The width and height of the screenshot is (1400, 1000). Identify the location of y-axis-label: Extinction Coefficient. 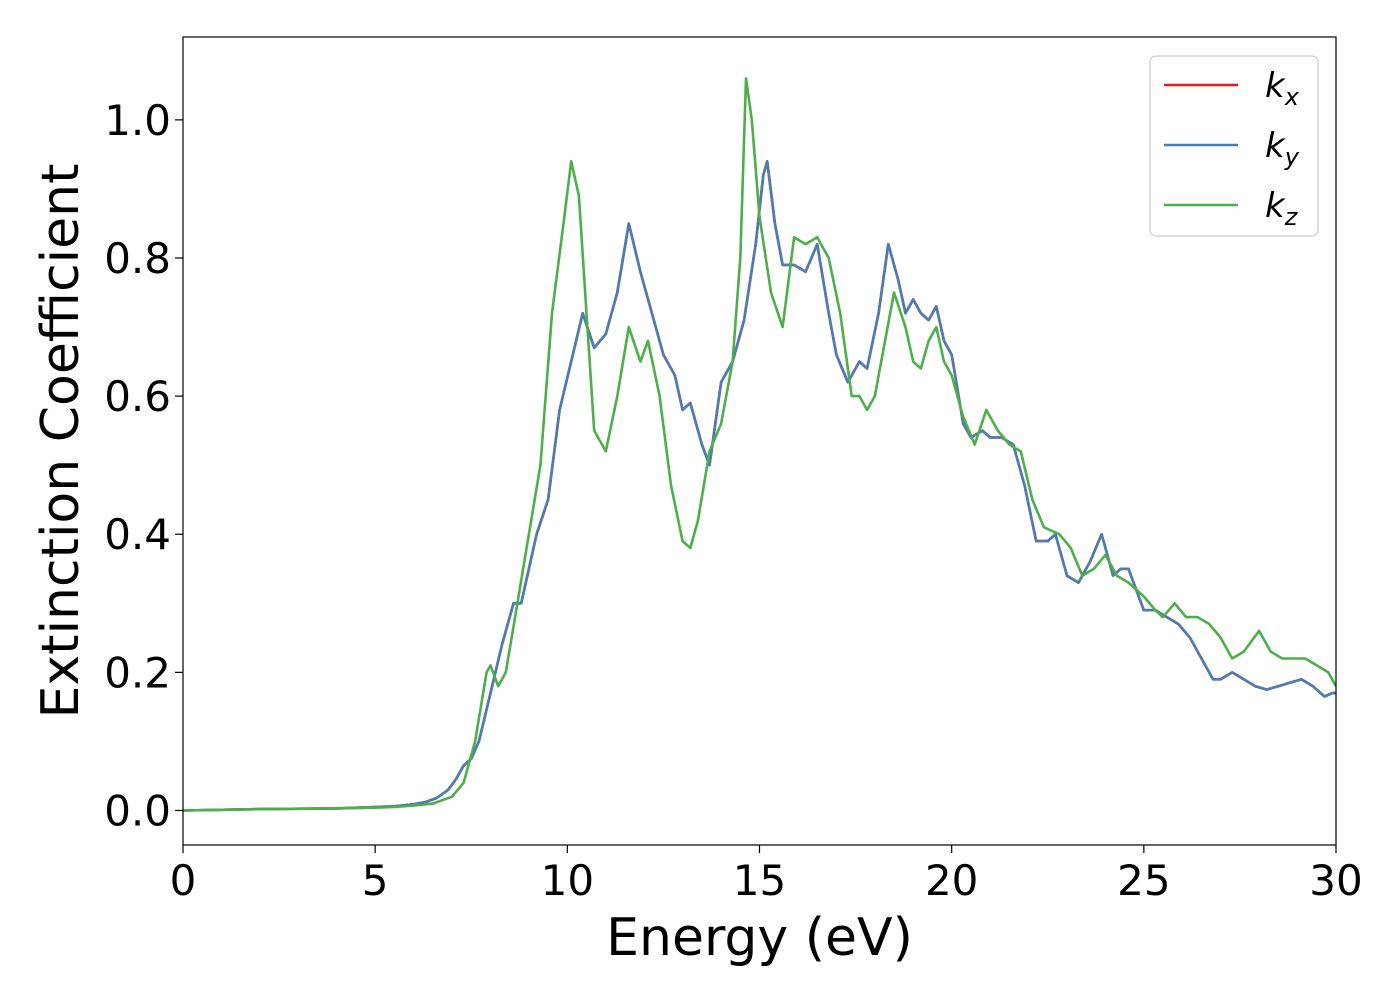
(61, 441).